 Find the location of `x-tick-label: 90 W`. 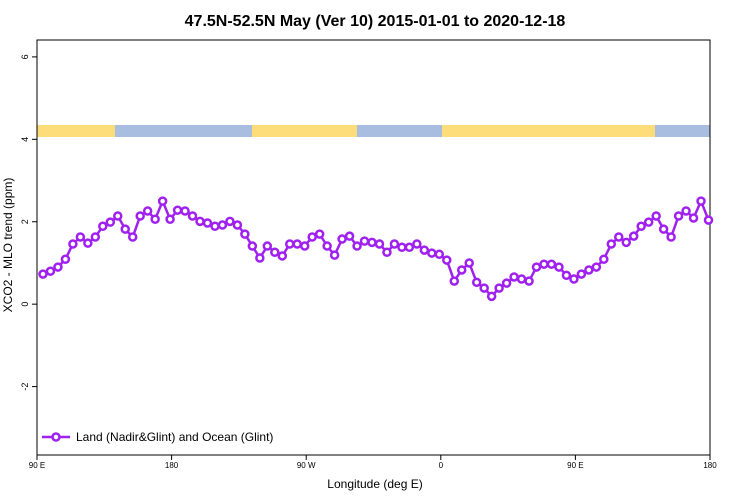

x-tick-label: 90 W is located at coordinates (306, 465).